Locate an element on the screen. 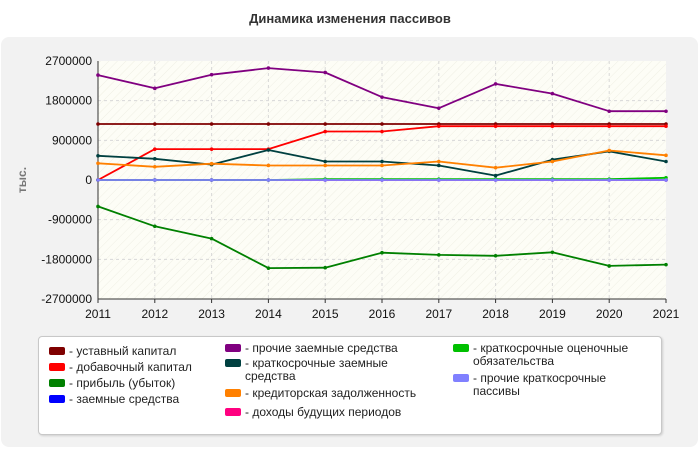  chart-title: Динамика изменения пассивов is located at coordinates (350, 18).